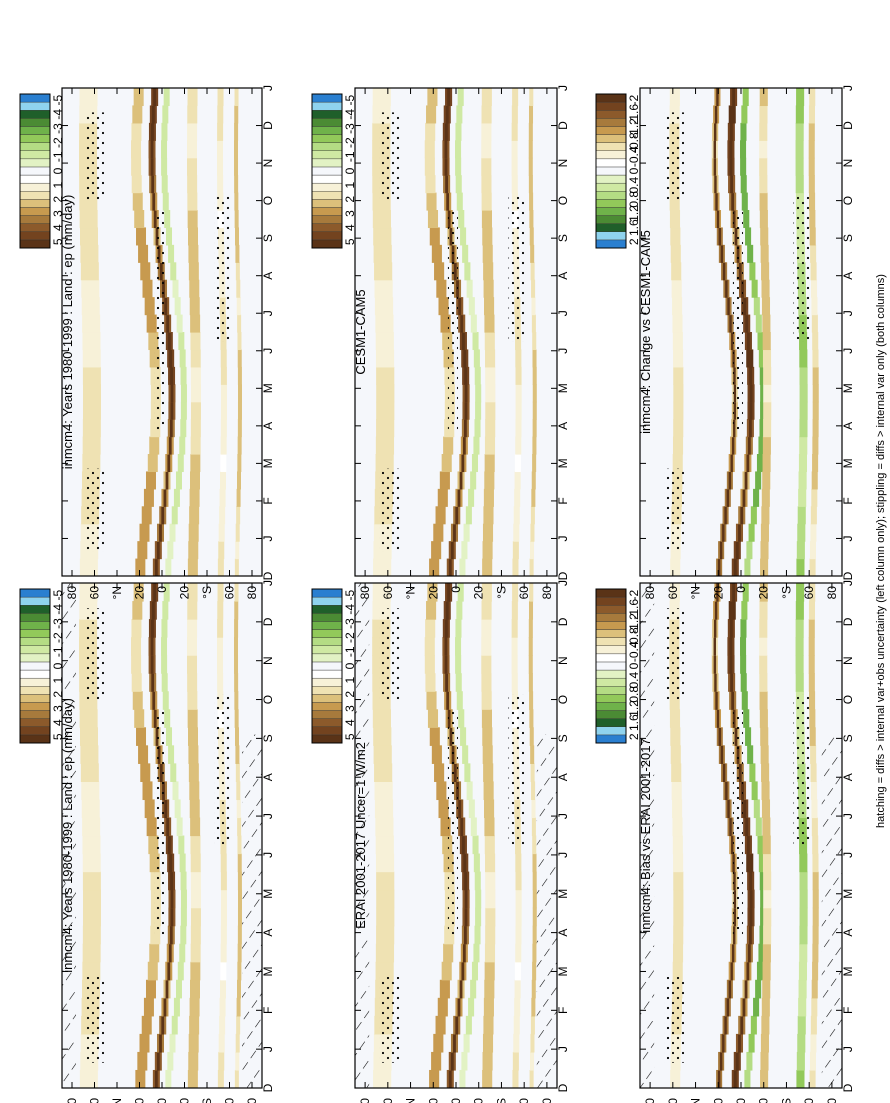  What do you see at coordinates (96, 654) in the screenshot?
I see `stipple-region` at bounding box center [96, 654].